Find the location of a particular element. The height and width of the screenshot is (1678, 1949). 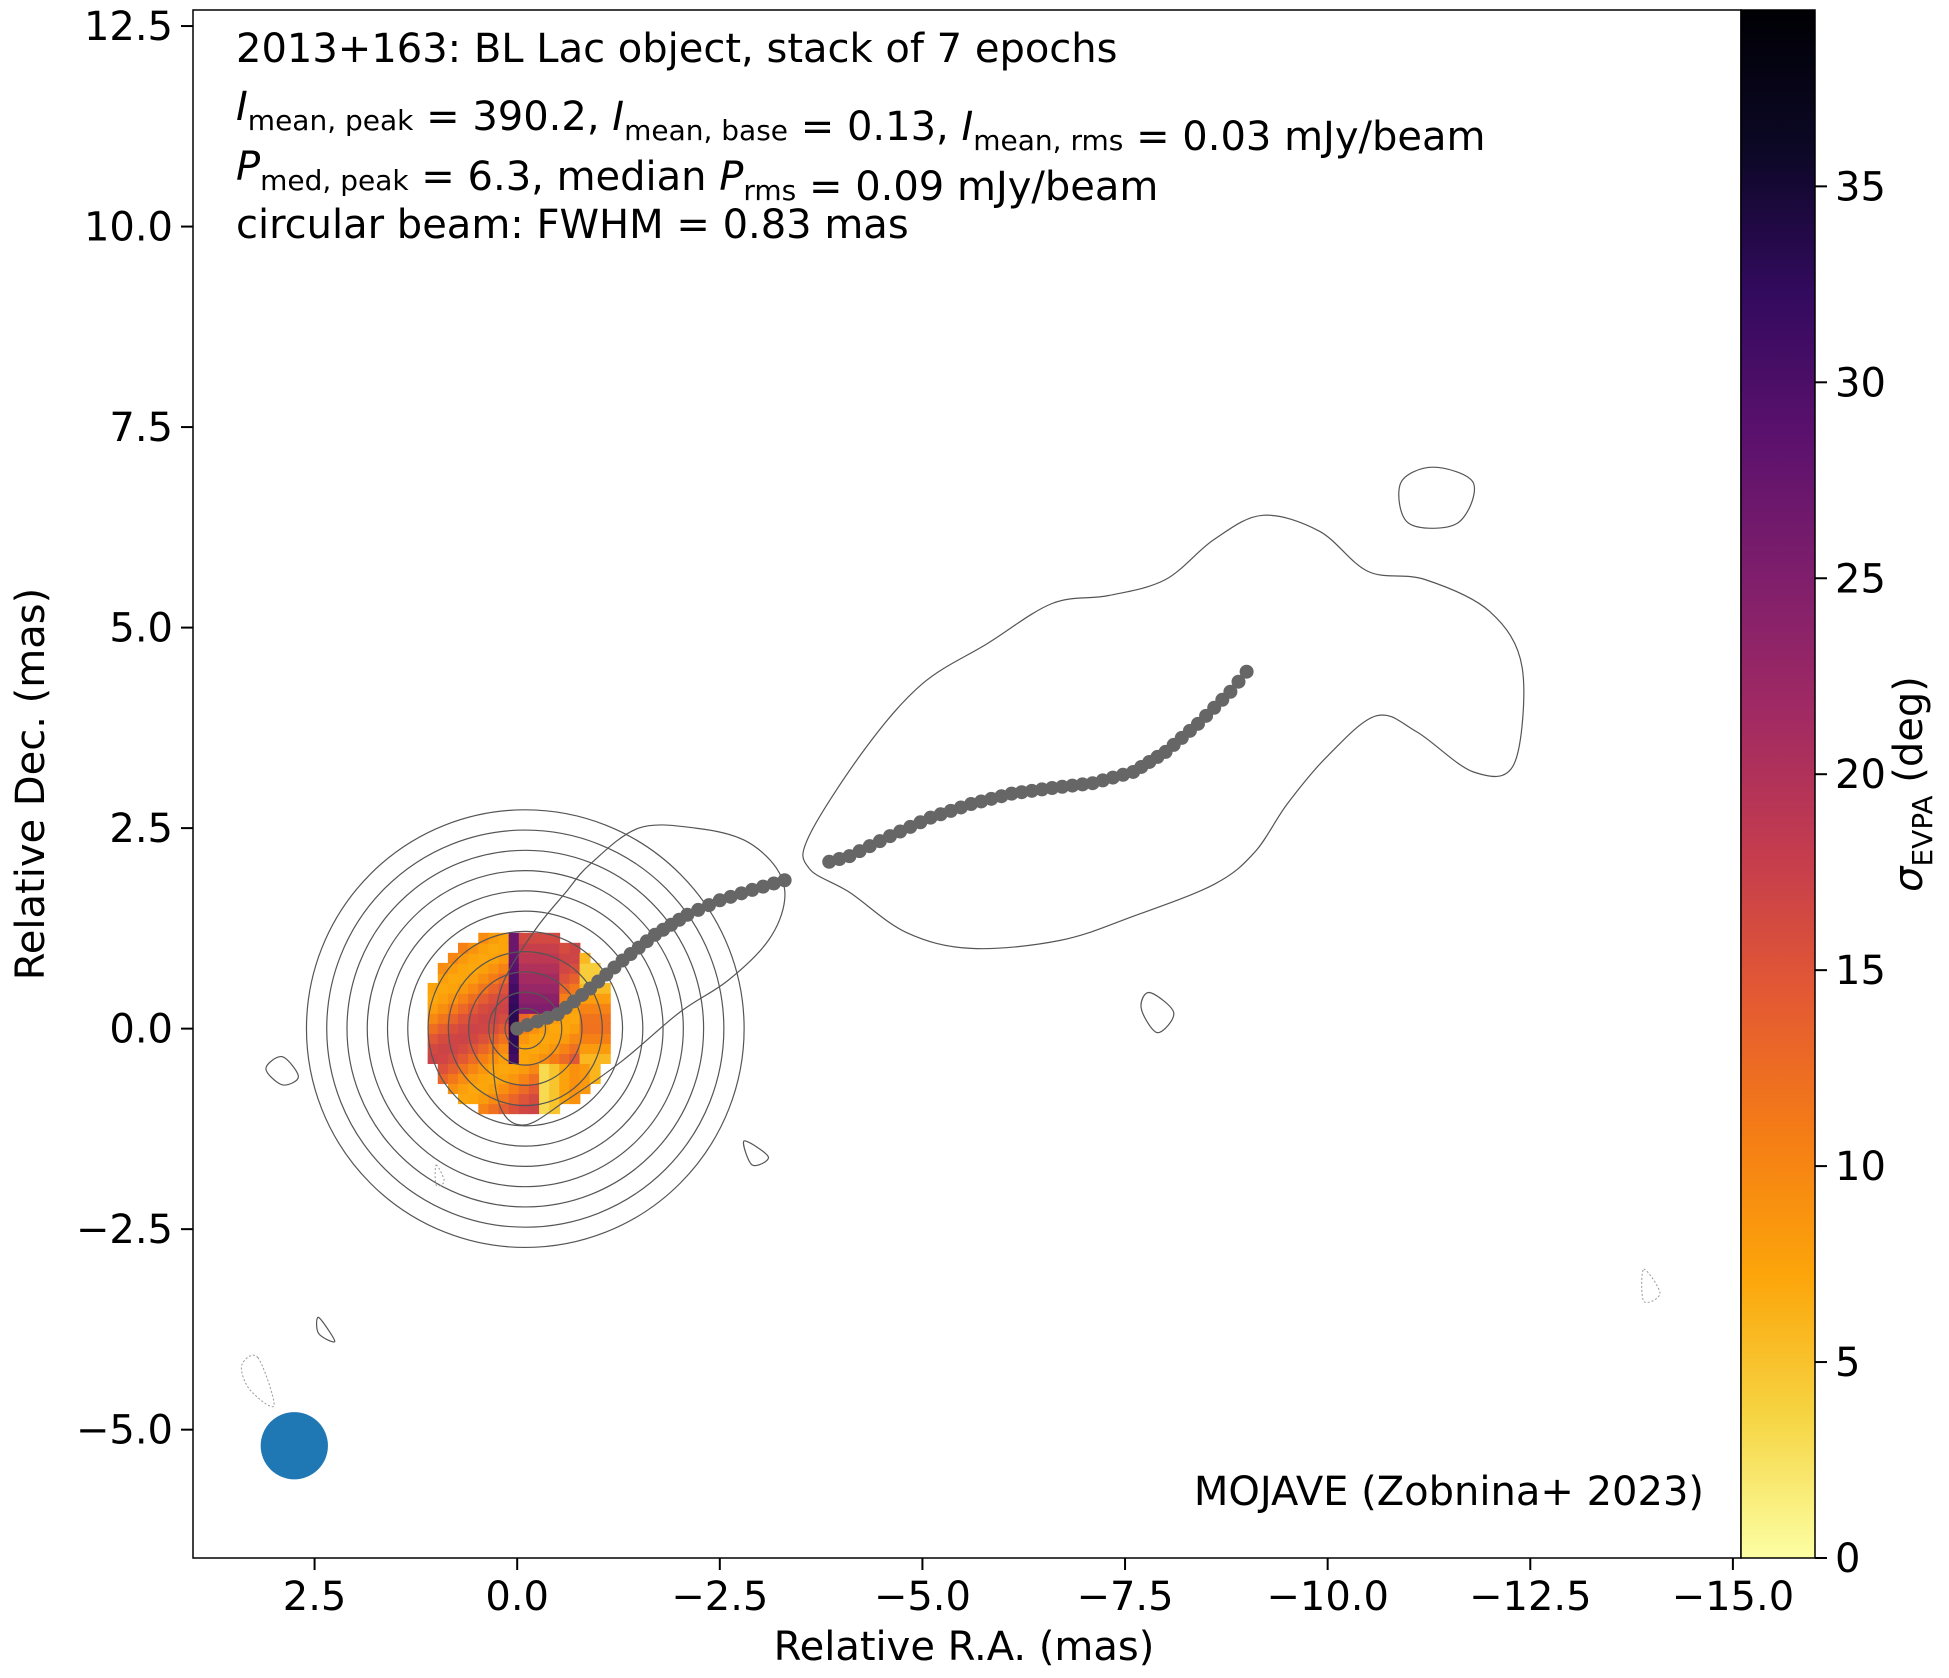

y-axis-label: Relative Dec. (mas) is located at coordinates (31, 784).